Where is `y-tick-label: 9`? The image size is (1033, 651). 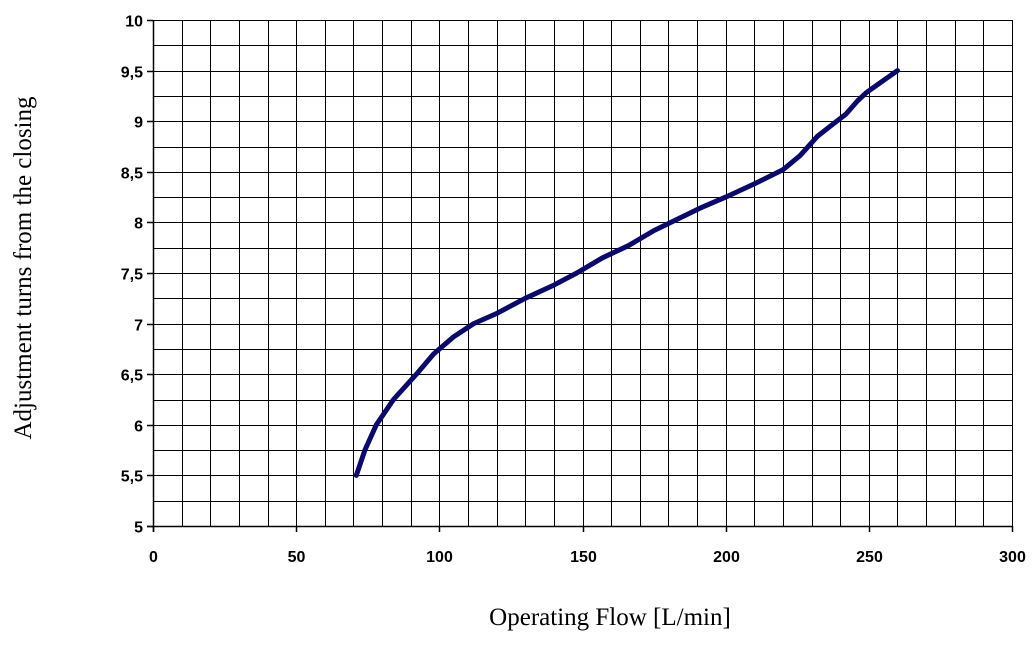
y-tick-label: 9 is located at coordinates (138, 123).